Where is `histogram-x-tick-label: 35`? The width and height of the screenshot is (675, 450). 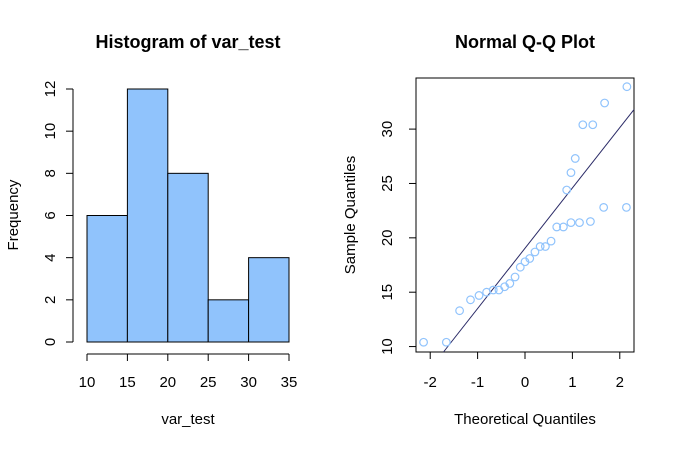
histogram-x-tick-label: 35 is located at coordinates (289, 382).